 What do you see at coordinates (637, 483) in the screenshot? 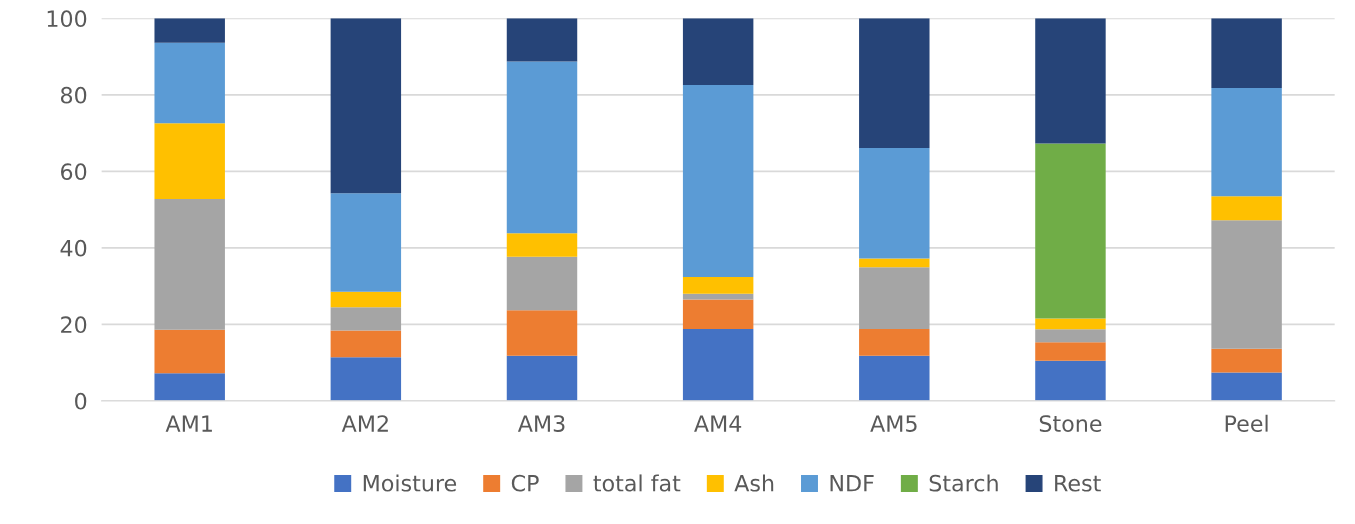
I see `legend-label: total fat` at bounding box center [637, 483].